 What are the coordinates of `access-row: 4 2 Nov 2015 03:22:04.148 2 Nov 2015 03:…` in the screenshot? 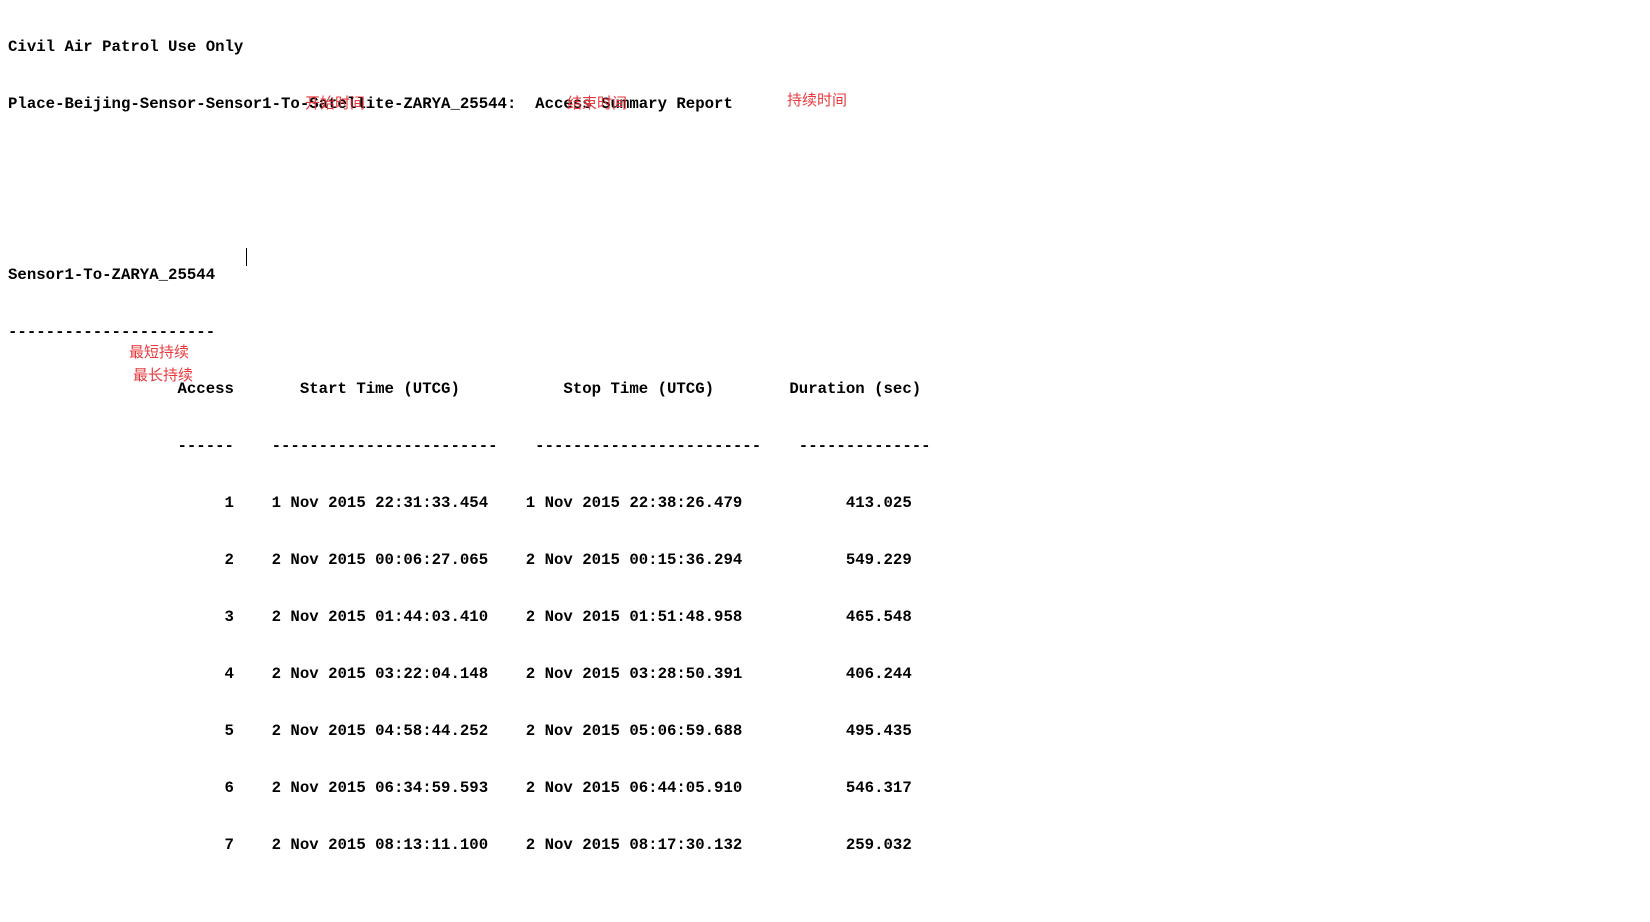 It's located at (460, 674).